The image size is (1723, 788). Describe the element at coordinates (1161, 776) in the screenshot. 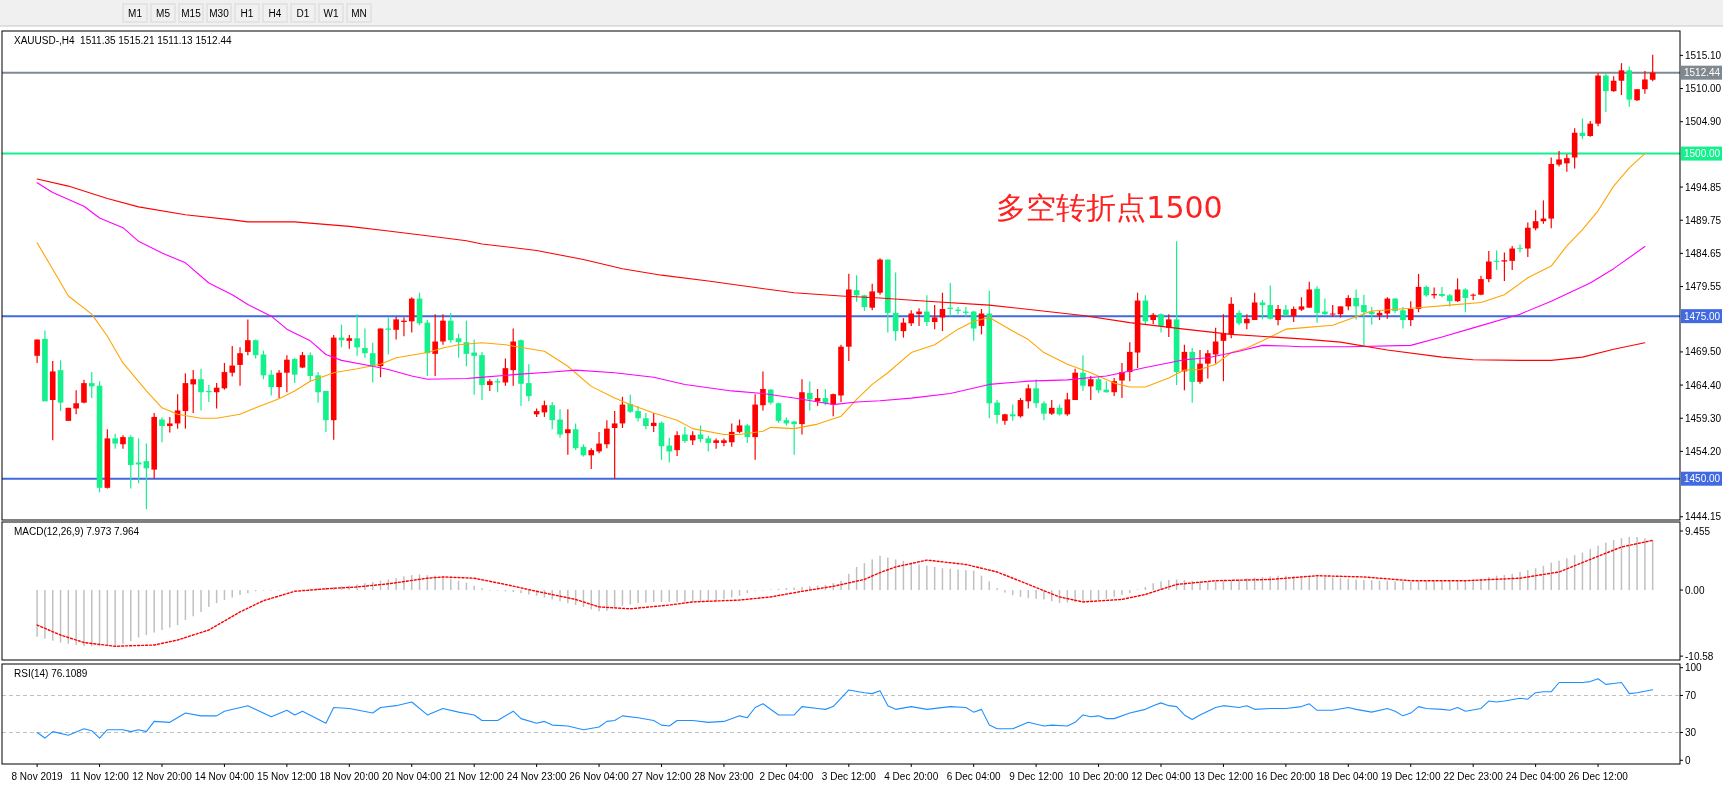

I see `x-tick-label: 12 Dec 04:00` at that location.